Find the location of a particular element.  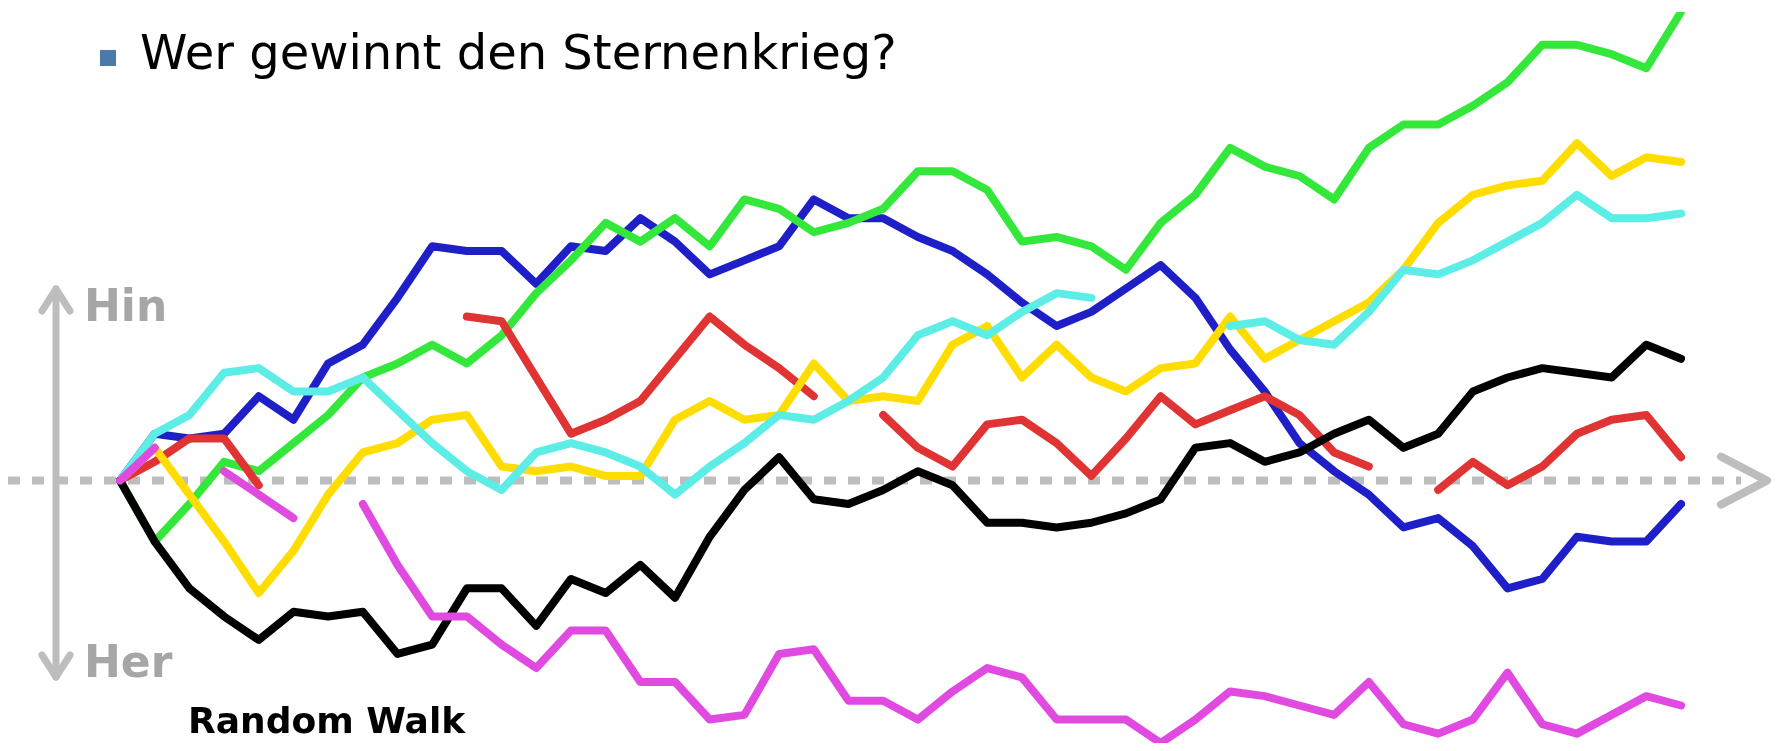

chart-title: Wer gewinnt den Sternenkrieg? is located at coordinates (518, 52).